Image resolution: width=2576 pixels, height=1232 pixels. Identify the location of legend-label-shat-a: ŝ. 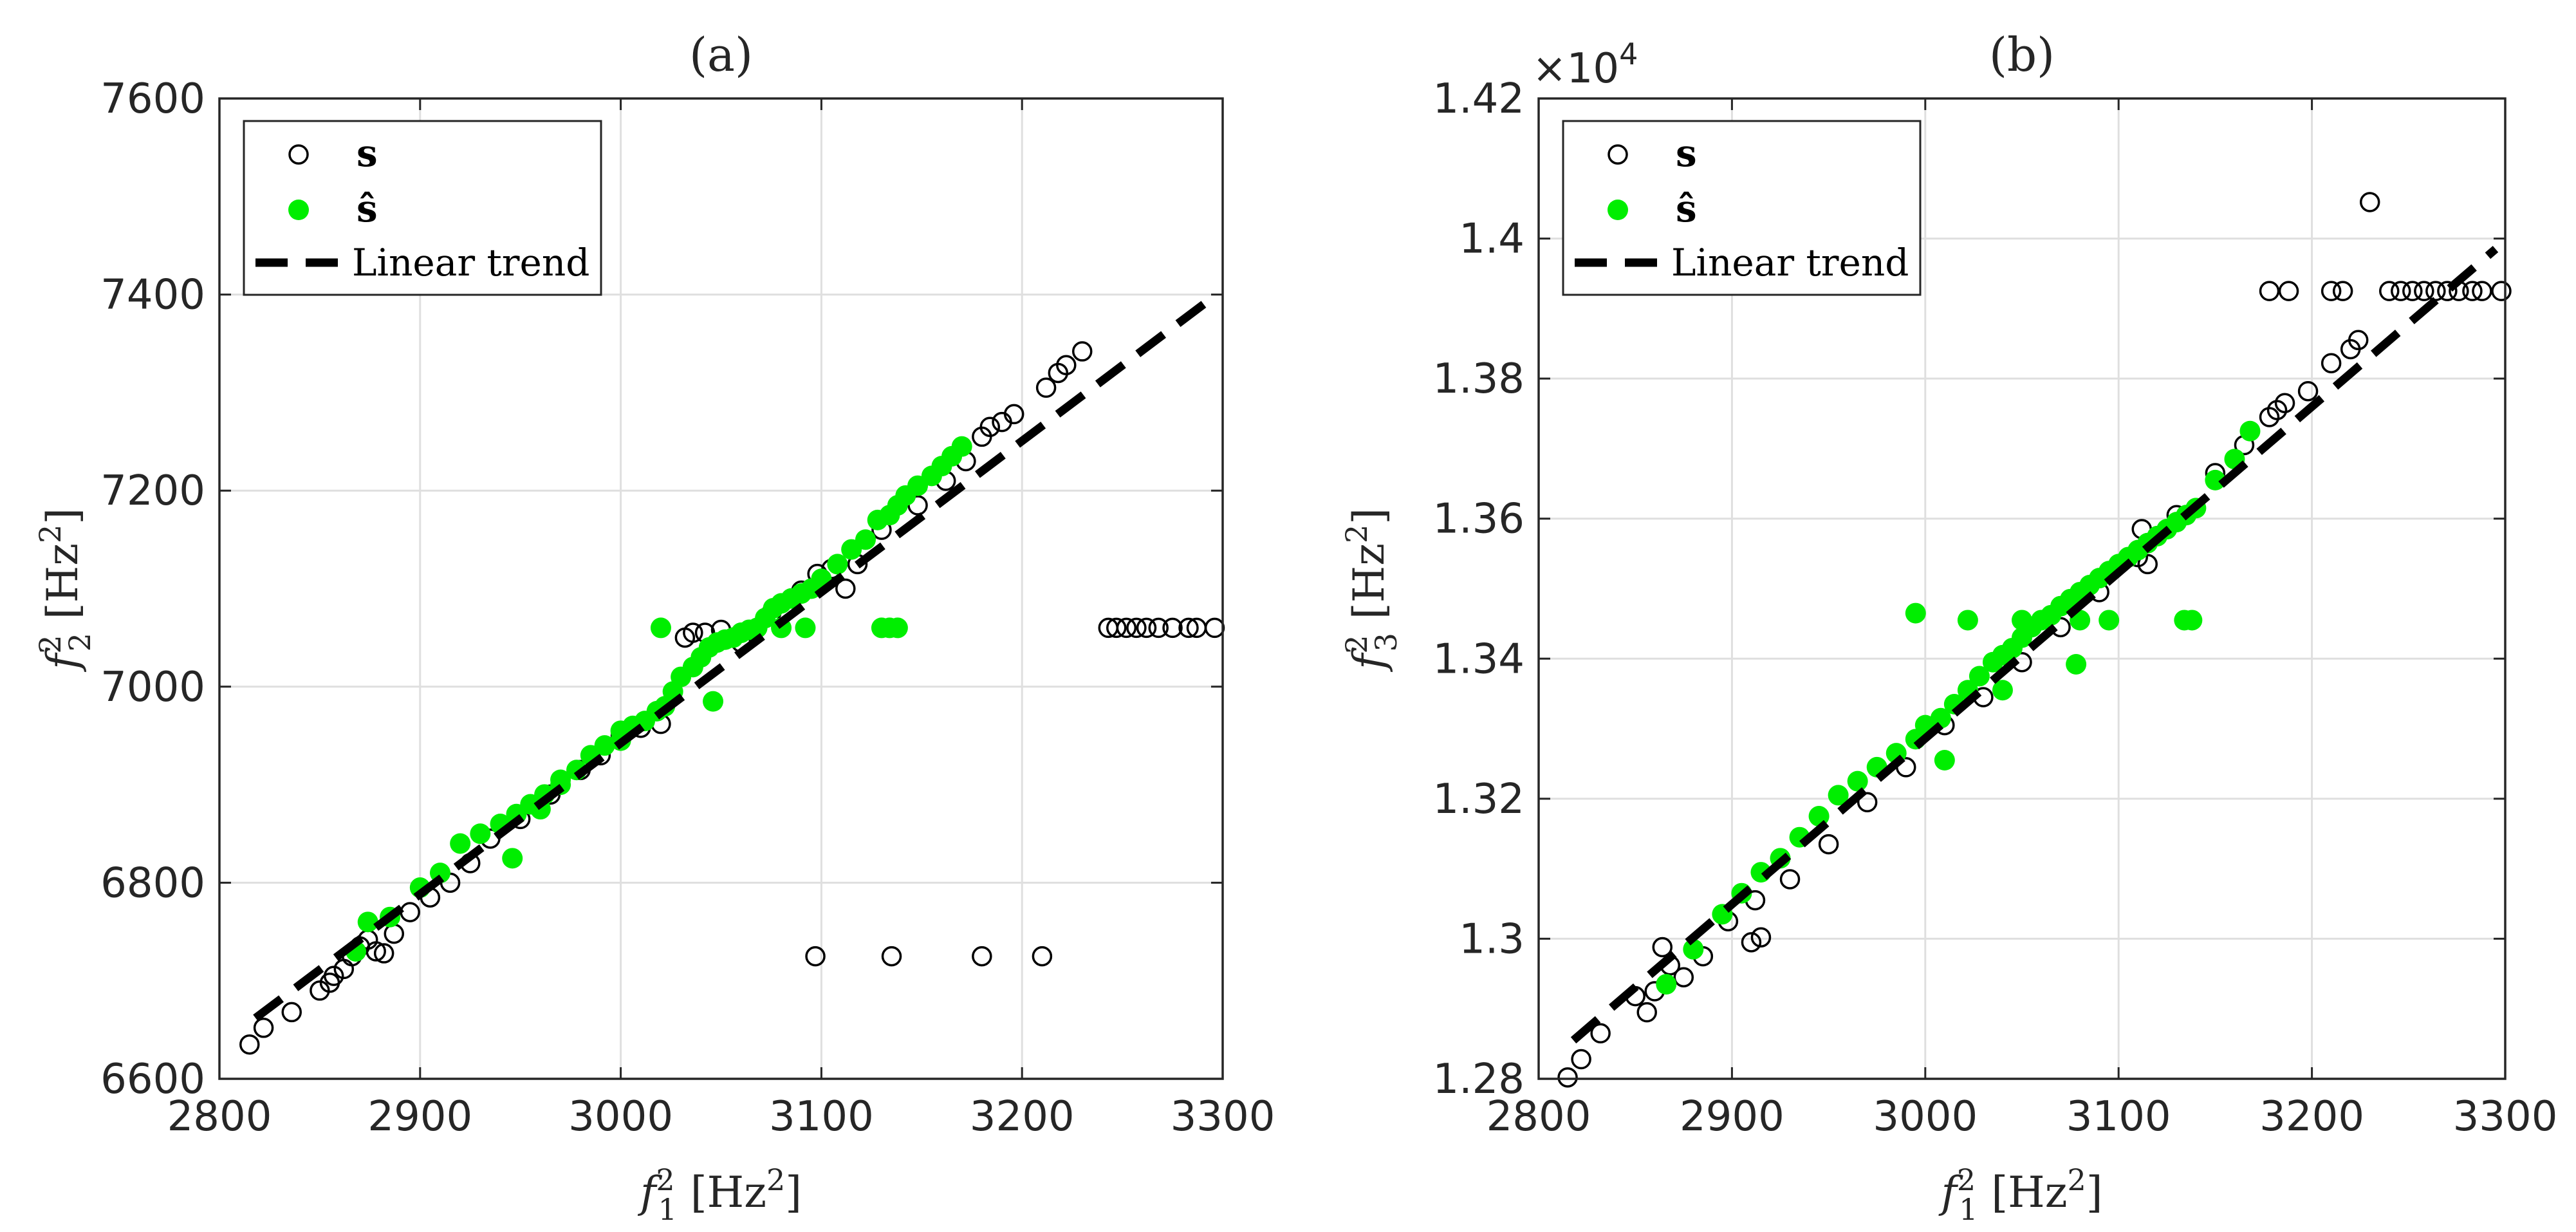
(367, 209).